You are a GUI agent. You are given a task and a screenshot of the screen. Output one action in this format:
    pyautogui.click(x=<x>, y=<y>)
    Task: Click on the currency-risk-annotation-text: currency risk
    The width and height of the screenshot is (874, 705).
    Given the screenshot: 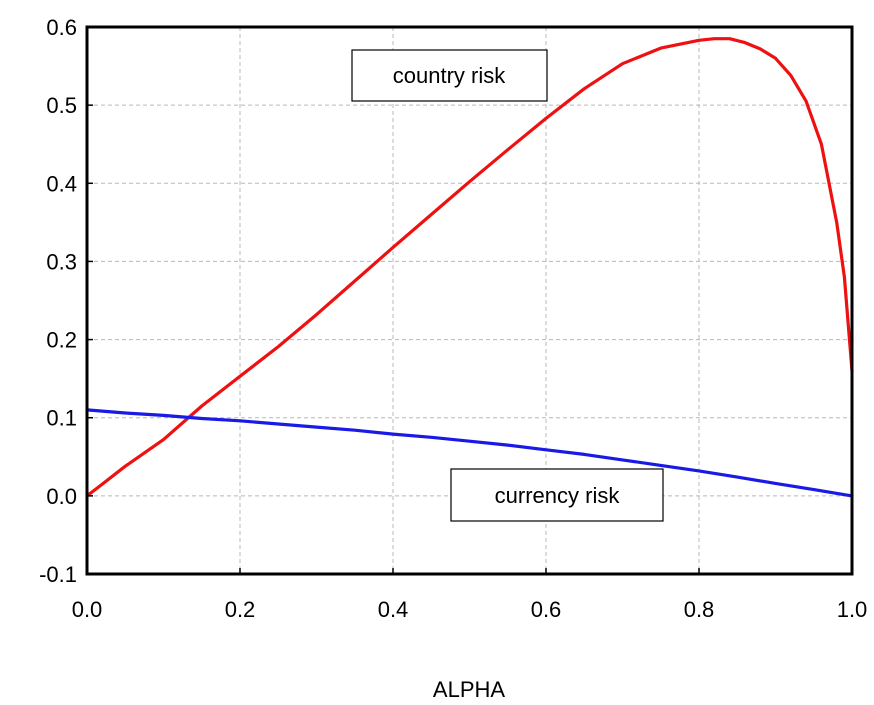 What is the action you would take?
    pyautogui.click(x=558, y=495)
    